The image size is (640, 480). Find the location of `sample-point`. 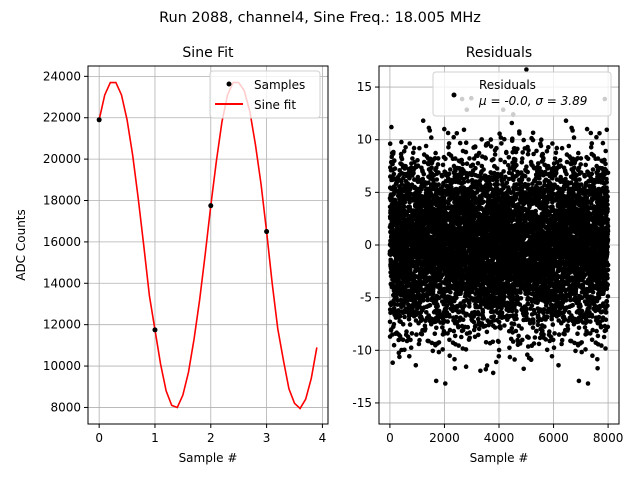

sample-point is located at coordinates (267, 232).